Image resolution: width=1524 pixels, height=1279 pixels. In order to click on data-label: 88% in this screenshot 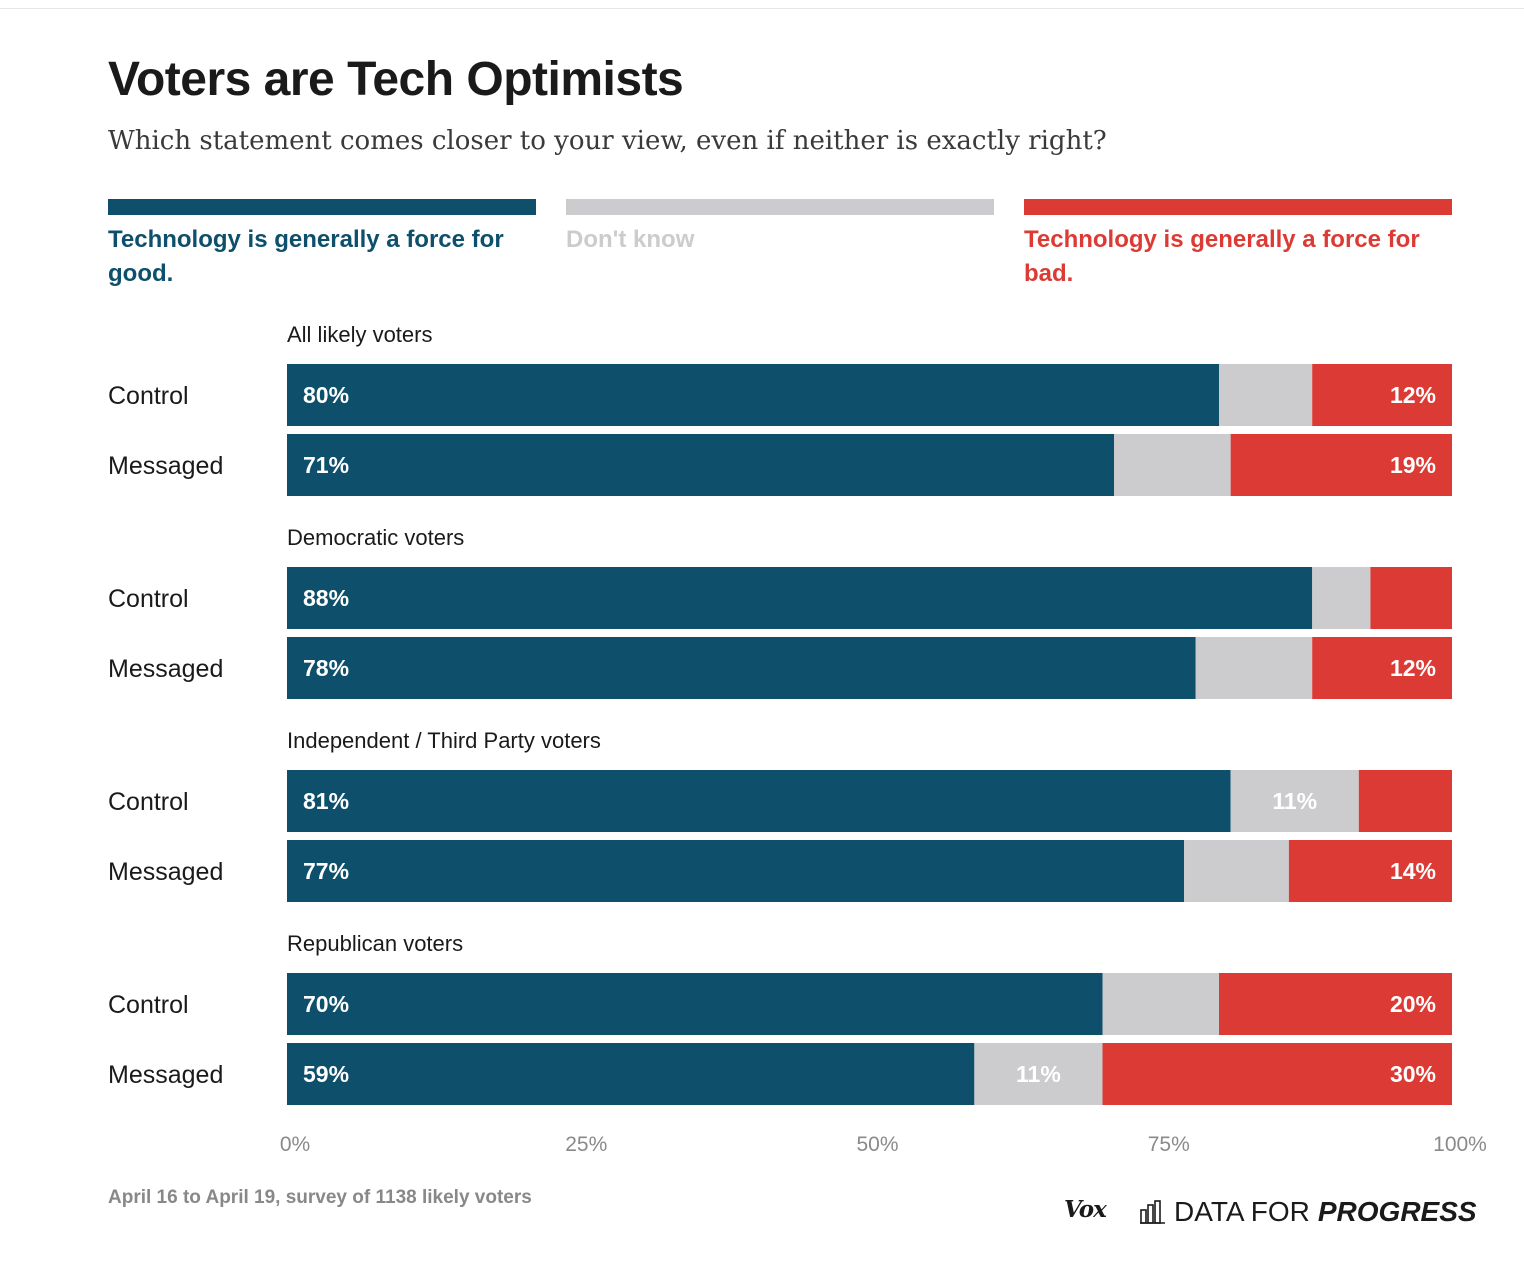, I will do `click(326, 598)`.